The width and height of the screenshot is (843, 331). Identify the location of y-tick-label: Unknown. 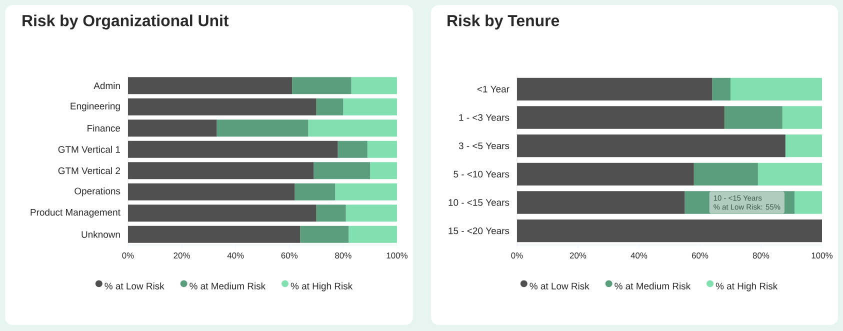
(101, 234).